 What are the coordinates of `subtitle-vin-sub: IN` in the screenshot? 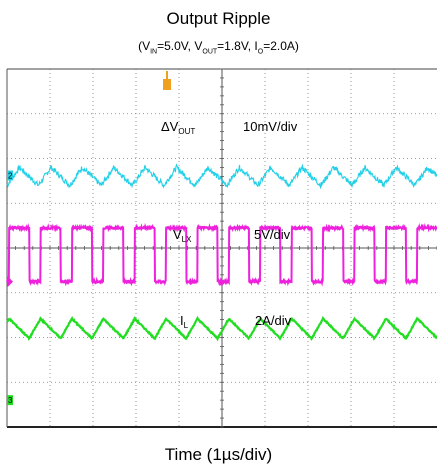 It's located at (154, 52).